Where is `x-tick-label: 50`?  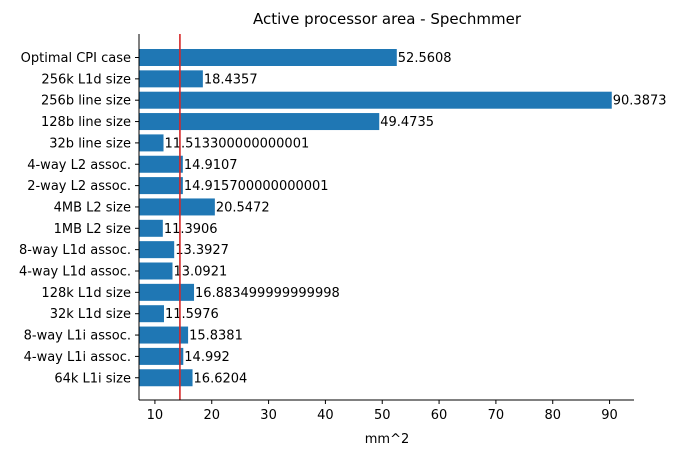 x-tick-label: 50 is located at coordinates (382, 415).